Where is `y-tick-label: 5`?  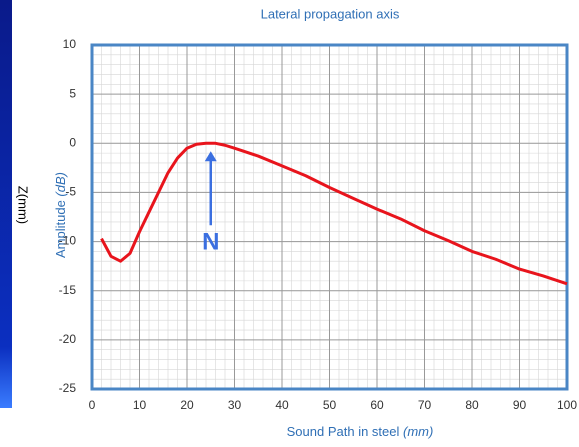
y-tick-label: 5 is located at coordinates (72, 93).